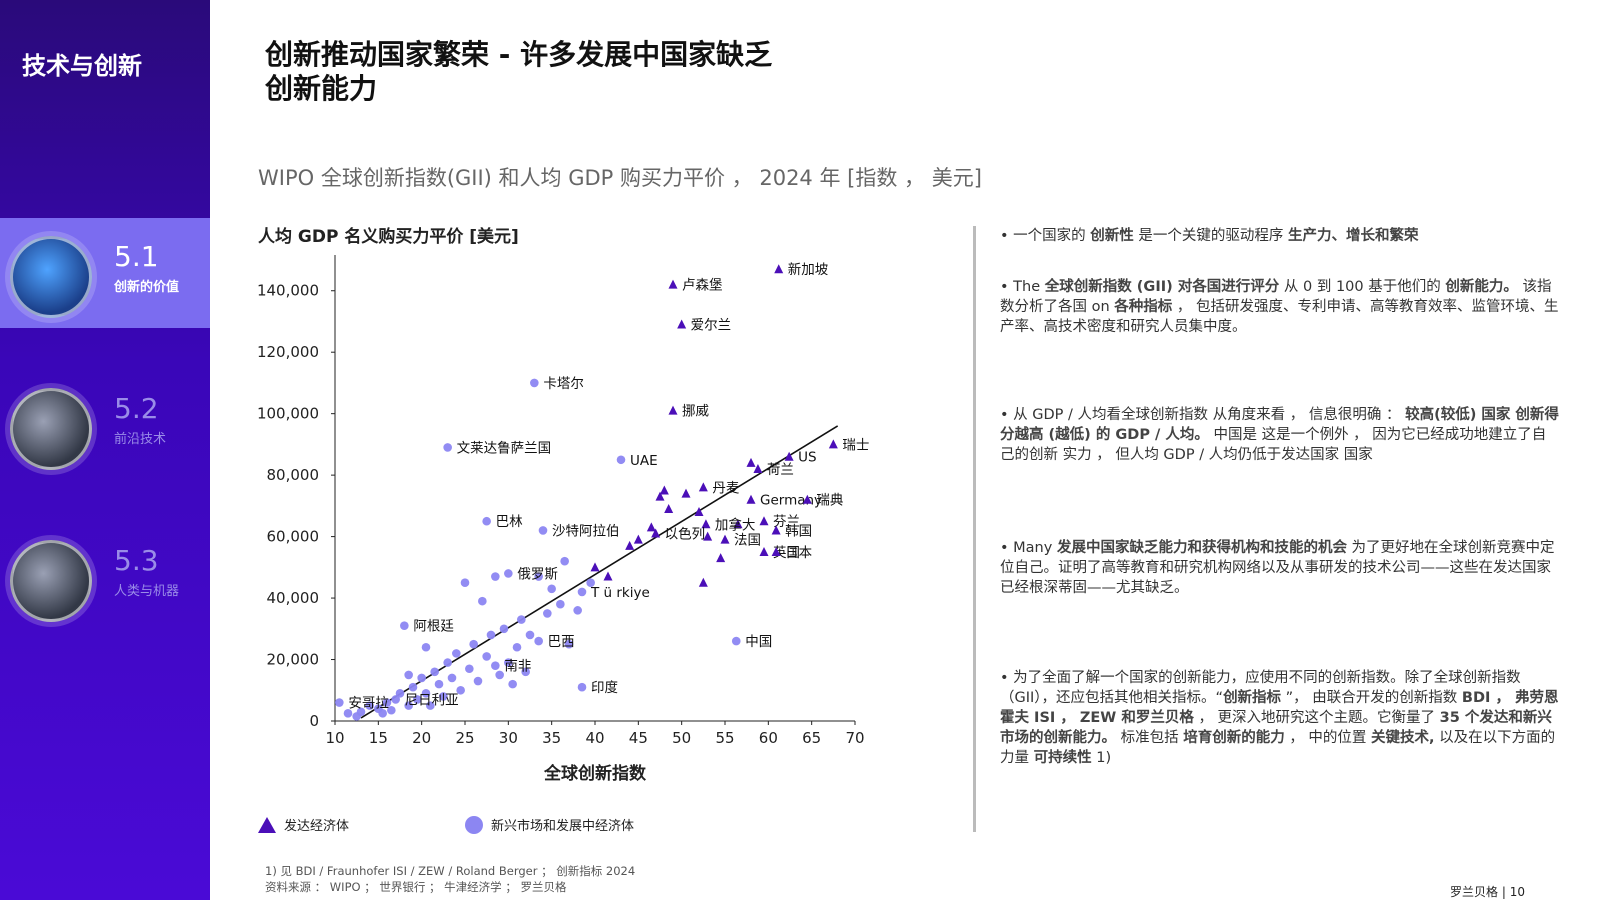 The width and height of the screenshot is (1600, 900). I want to click on x-tick-label: 35, so click(551, 738).